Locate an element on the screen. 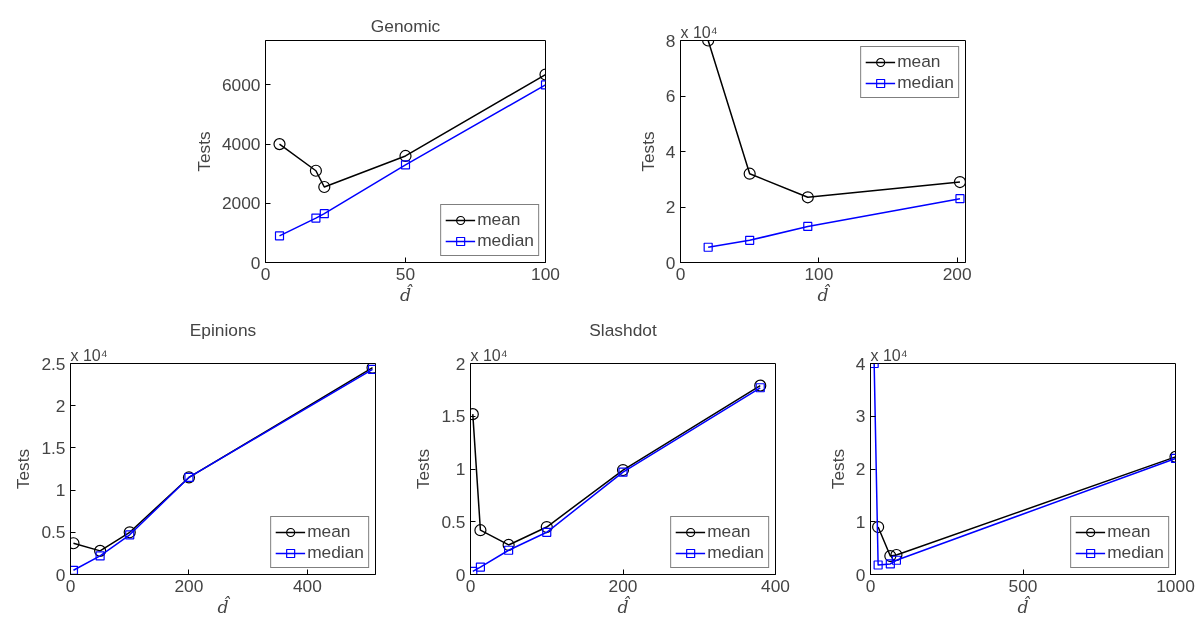 The width and height of the screenshot is (1202, 624). annotation: x 10⁴ is located at coordinates (89, 355).